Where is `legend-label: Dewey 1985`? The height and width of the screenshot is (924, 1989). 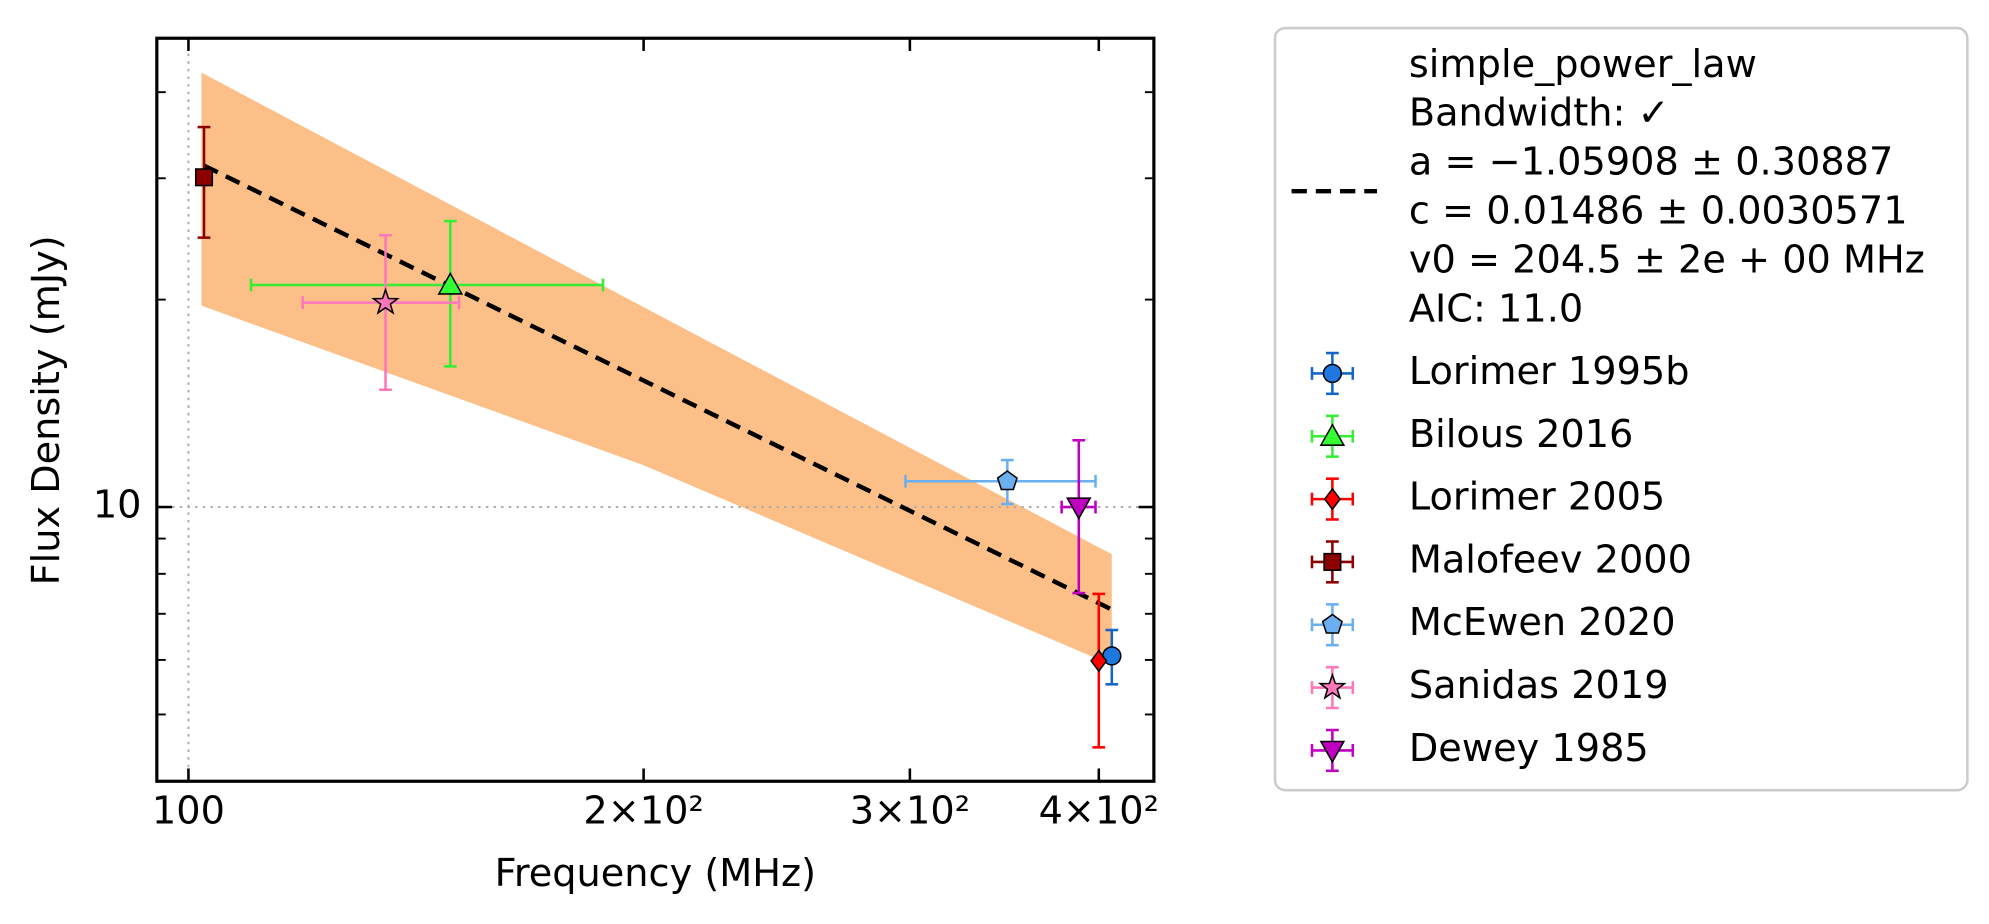
legend-label: Dewey 1985 is located at coordinates (1529, 749).